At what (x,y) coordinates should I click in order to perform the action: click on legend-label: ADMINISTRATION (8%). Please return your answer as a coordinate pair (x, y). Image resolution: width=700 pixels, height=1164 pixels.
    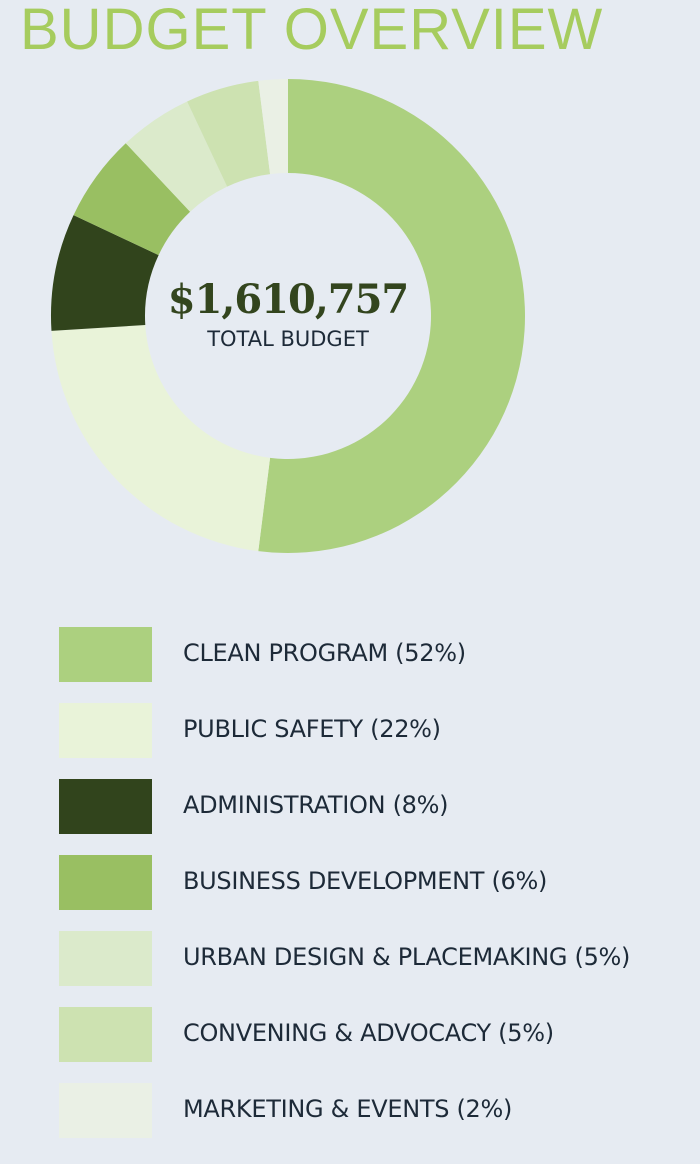
    Looking at the image, I should click on (316, 805).